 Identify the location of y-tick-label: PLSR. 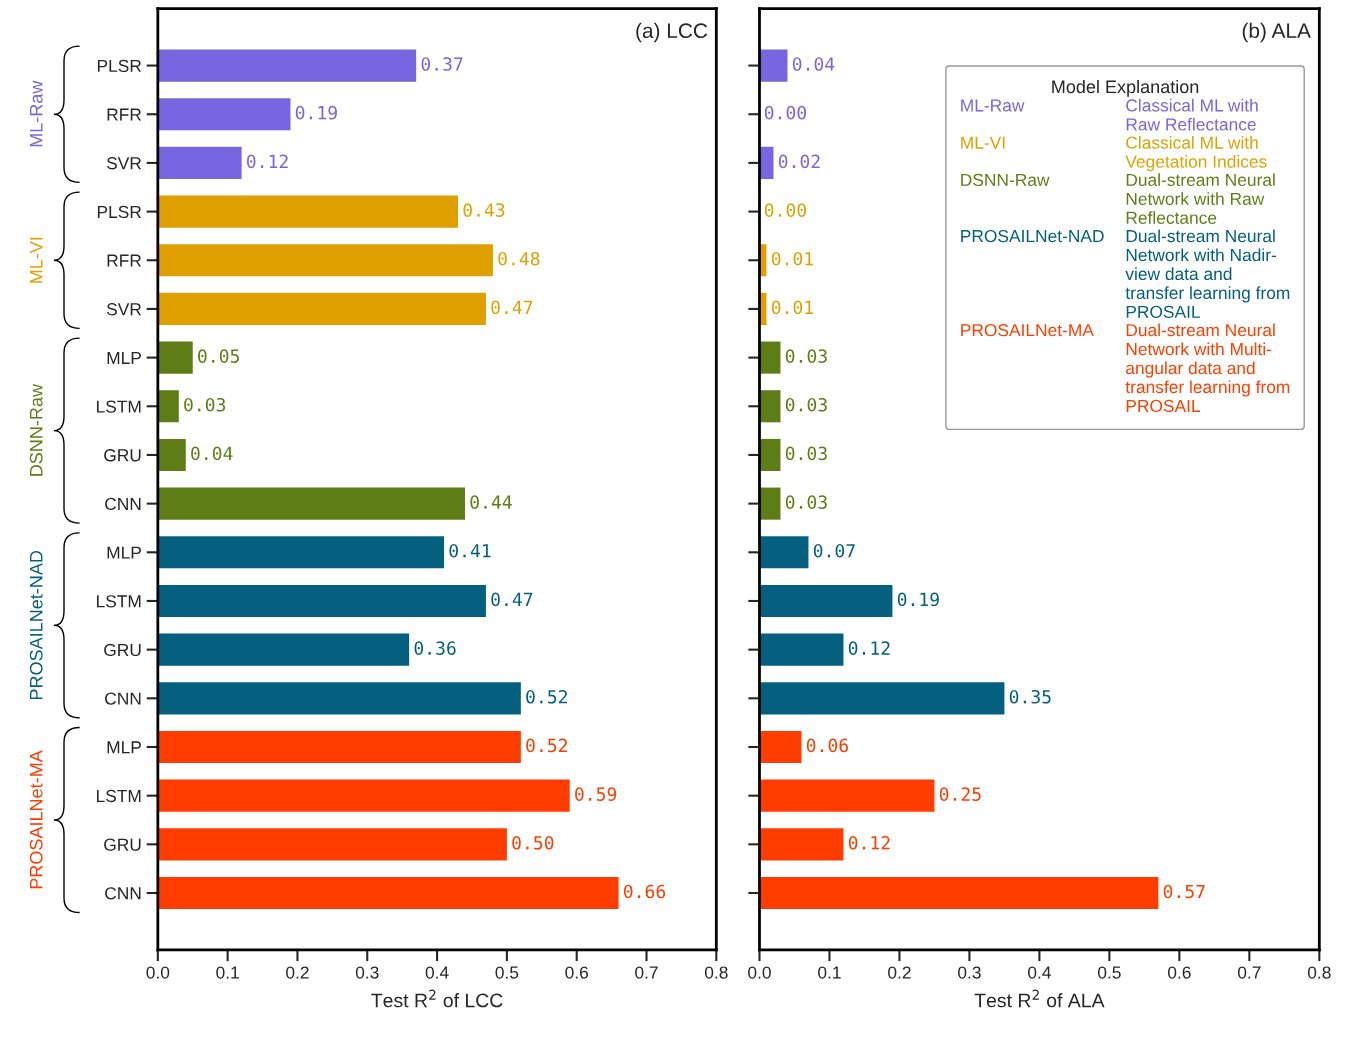
(119, 212).